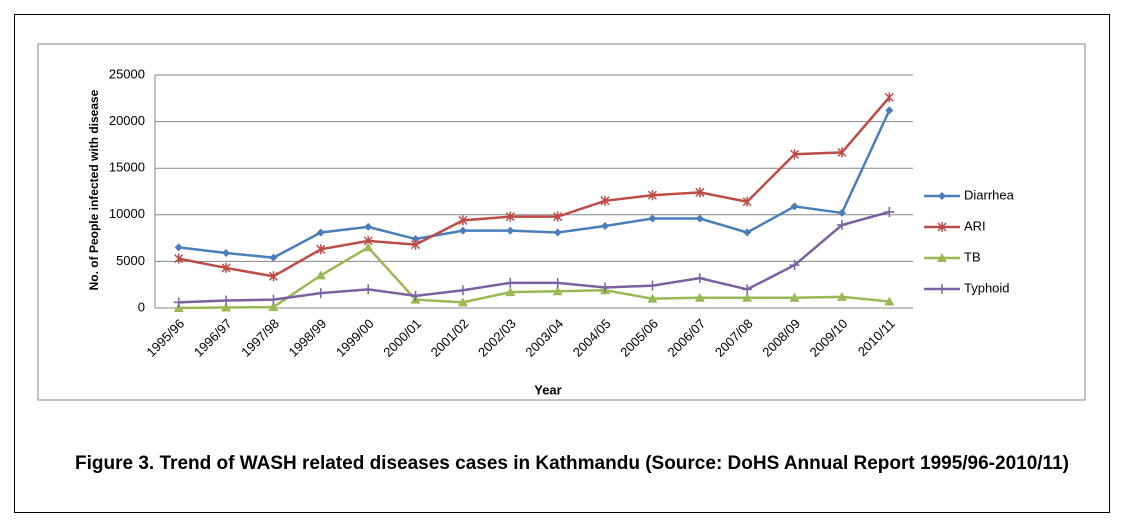 The image size is (1125, 529). I want to click on legend-label: ARI, so click(975, 225).